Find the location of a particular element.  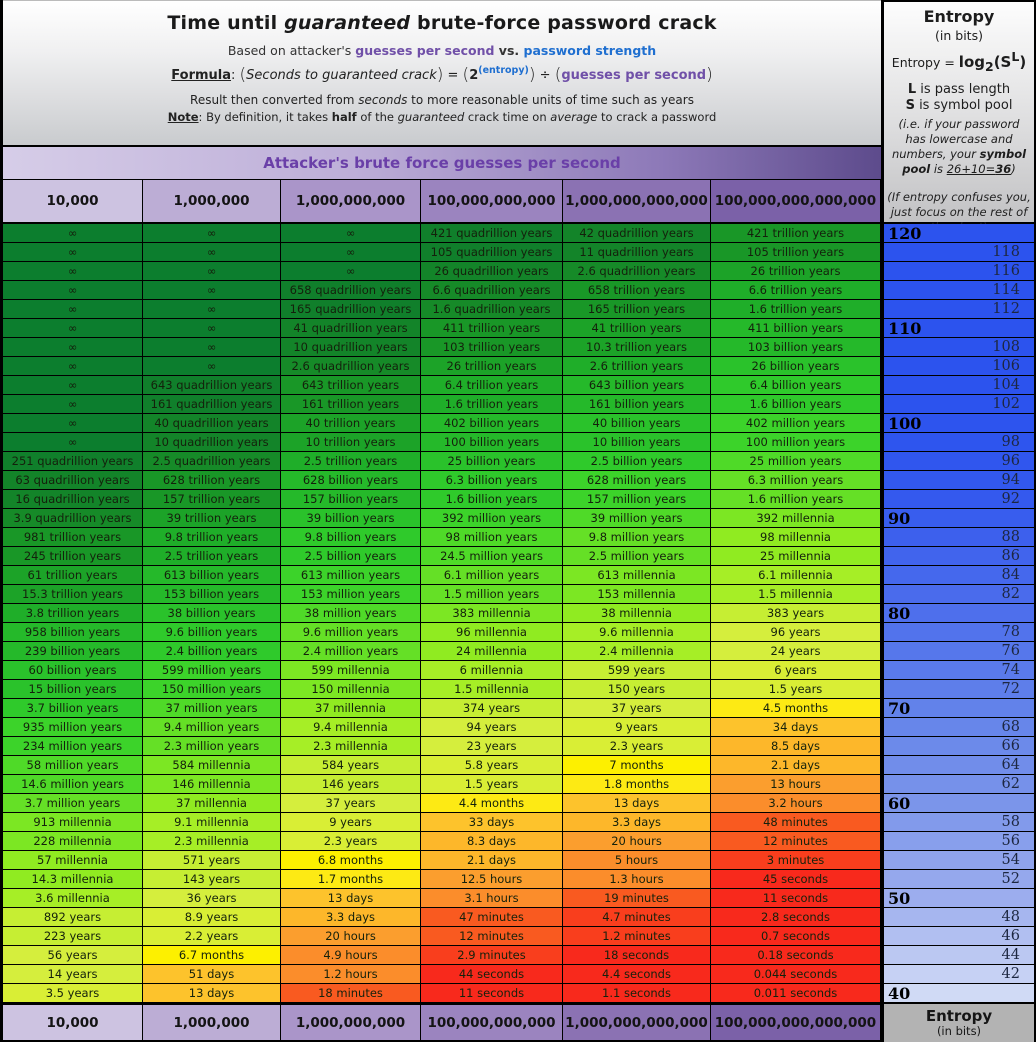

time-cell: 0.18 seconds is located at coordinates (796, 955).